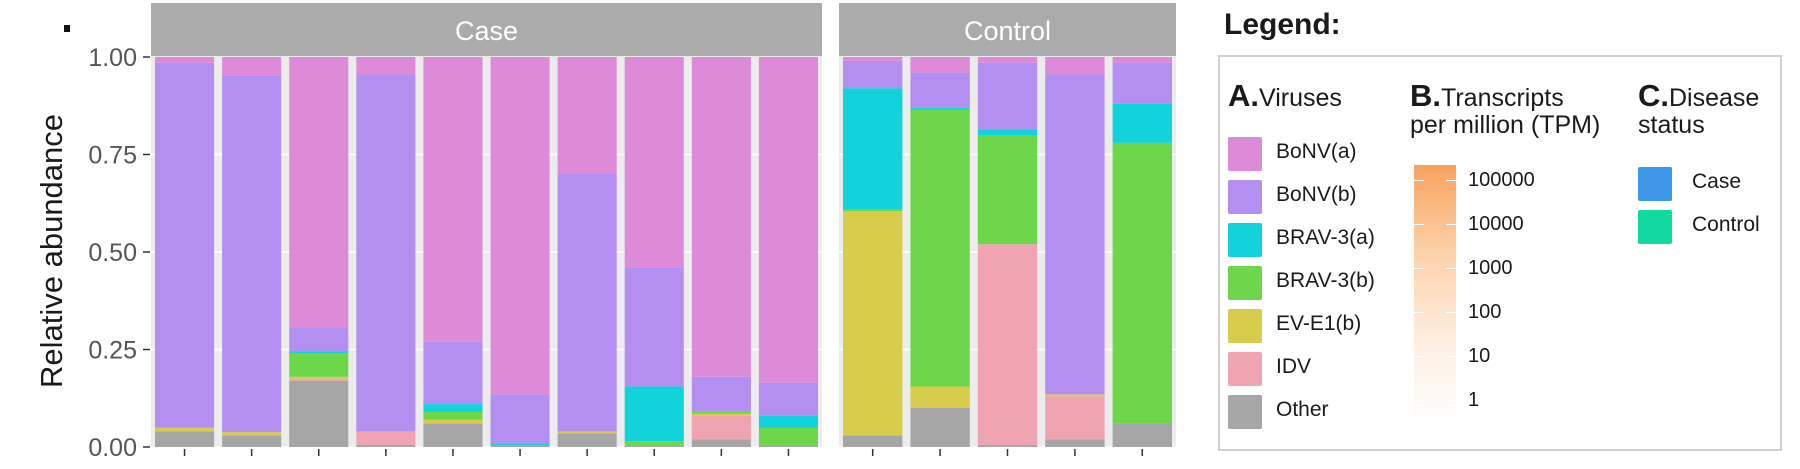 This screenshot has height=469, width=1800. Describe the element at coordinates (1485, 312) in the screenshot. I see `colorbar-tick-label: 100` at that location.